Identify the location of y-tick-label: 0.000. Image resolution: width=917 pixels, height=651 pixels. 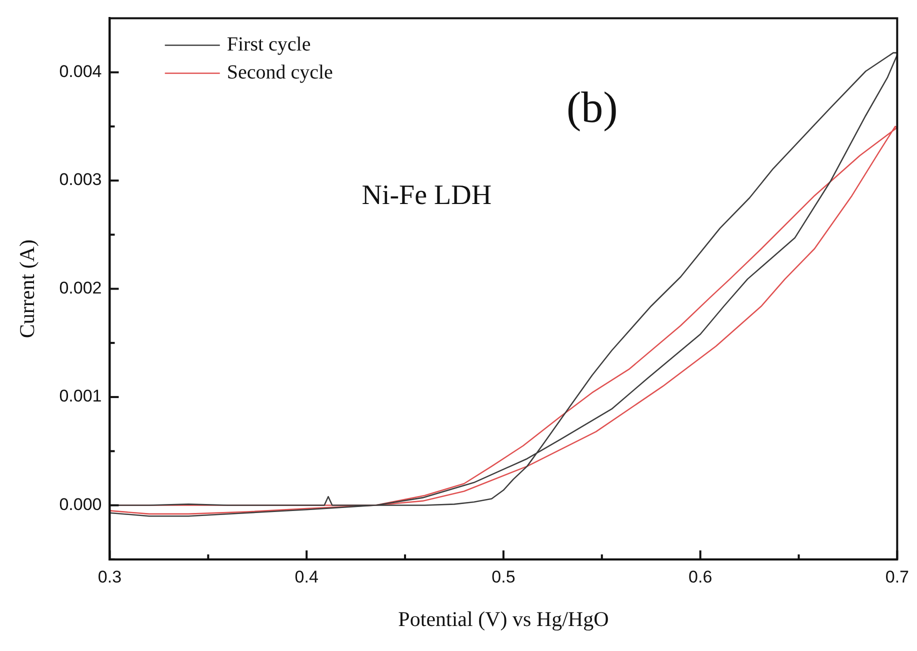
(80, 504).